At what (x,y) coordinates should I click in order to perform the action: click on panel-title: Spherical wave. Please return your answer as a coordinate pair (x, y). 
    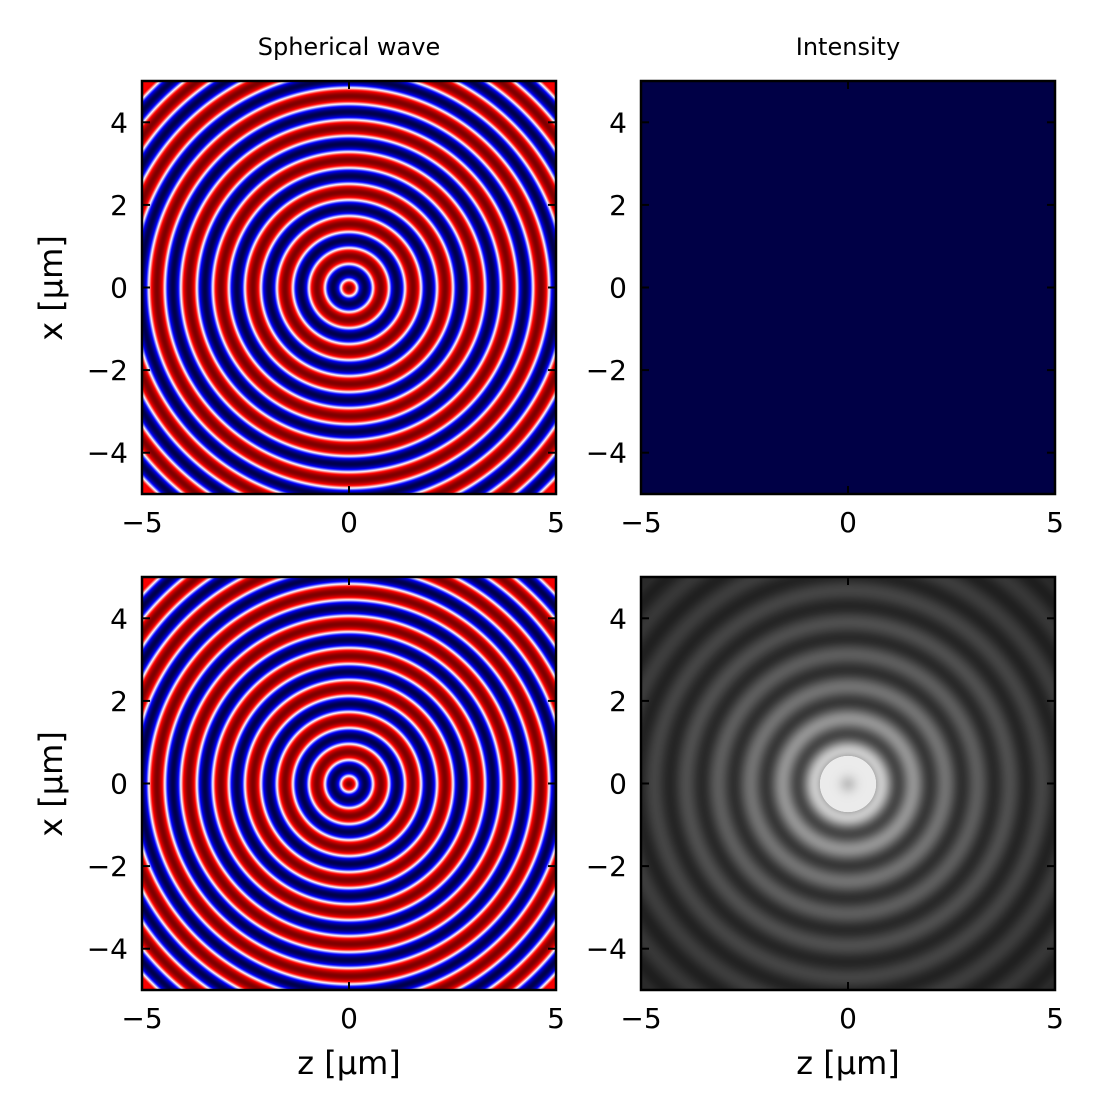
    Looking at the image, I should click on (349, 47).